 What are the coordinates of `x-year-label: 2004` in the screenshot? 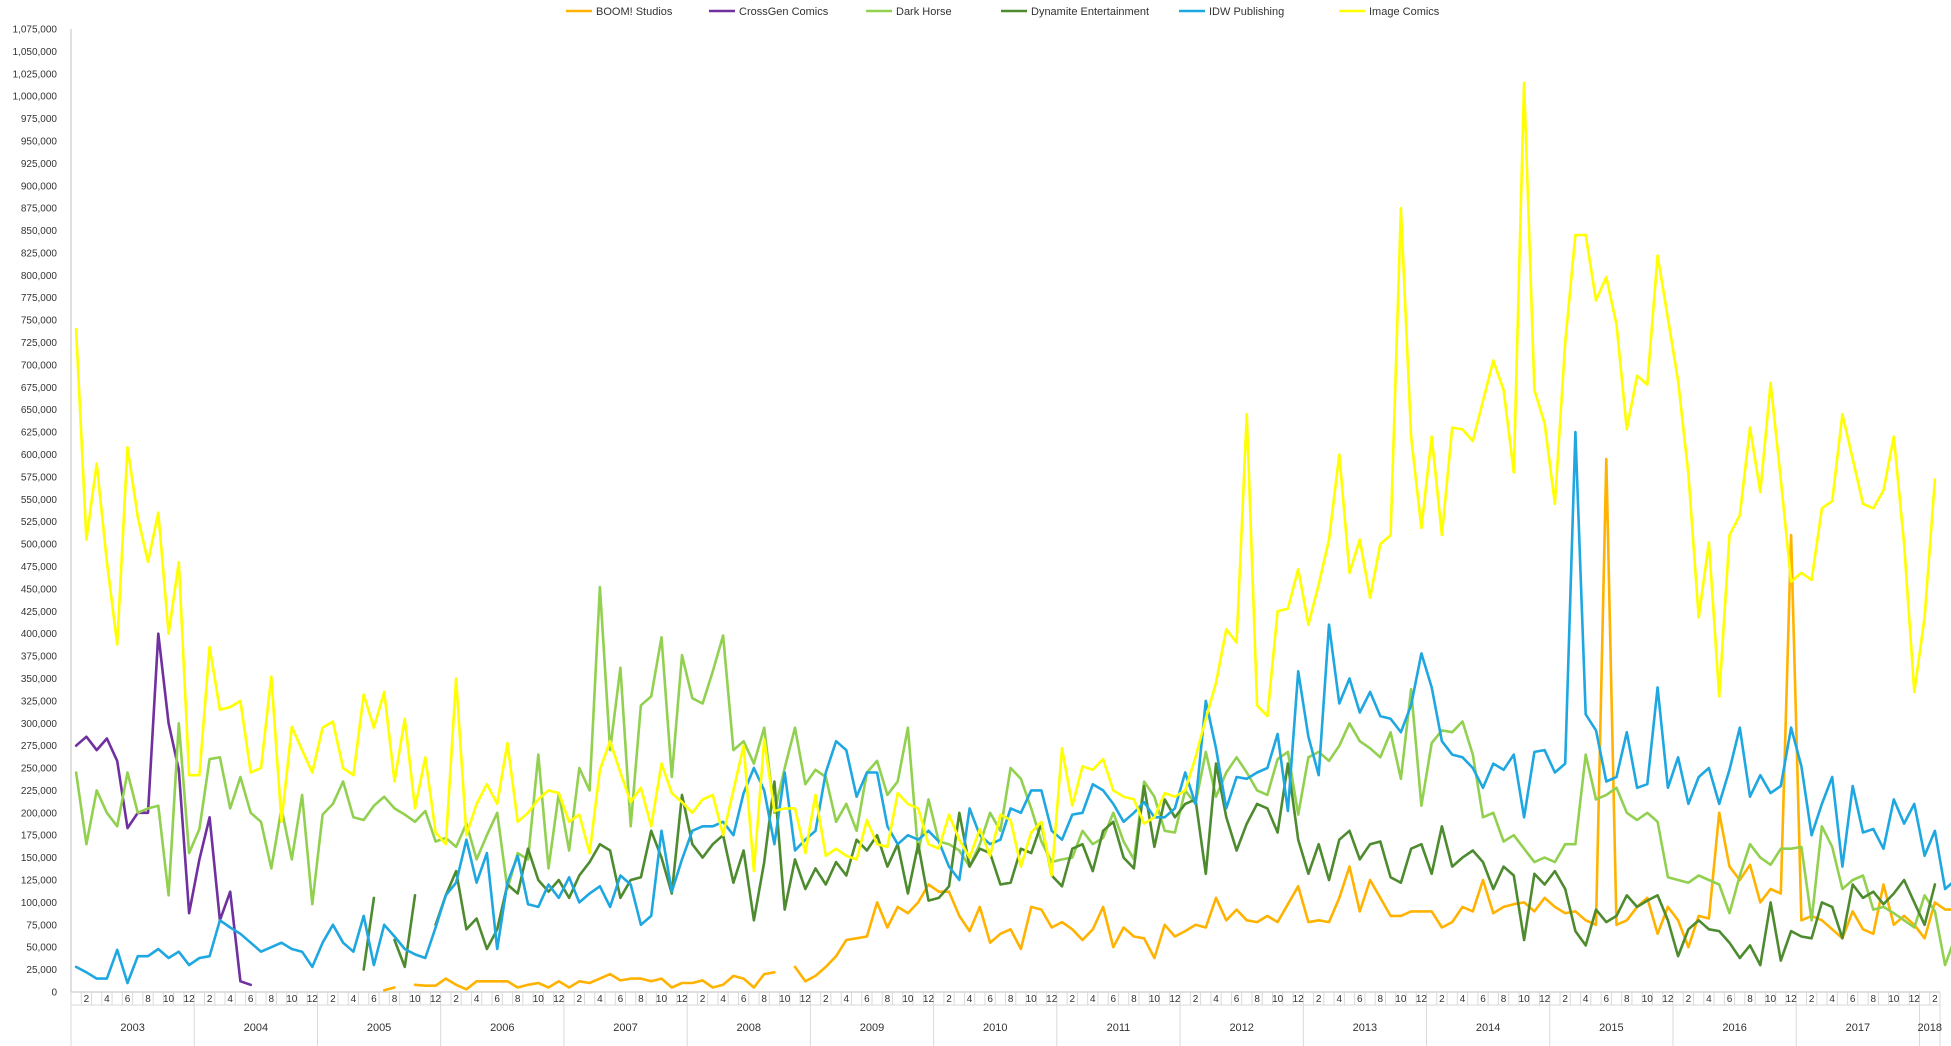 It's located at (256, 1028).